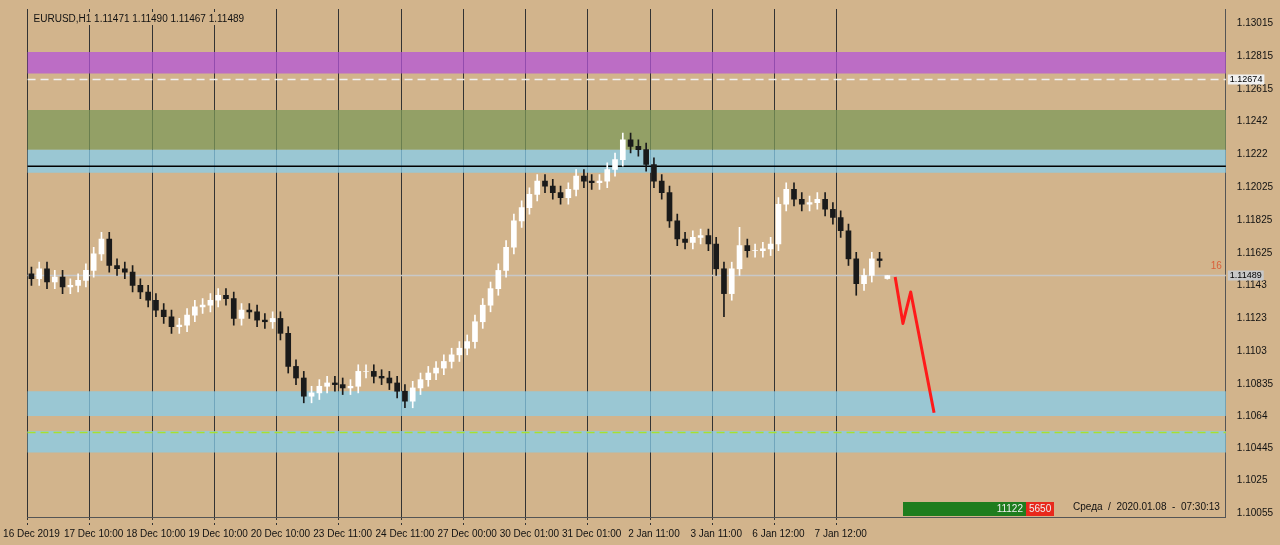 The height and width of the screenshot is (545, 1280). What do you see at coordinates (1252, 318) in the screenshot?
I see `y-tick-label: 1.1123` at bounding box center [1252, 318].